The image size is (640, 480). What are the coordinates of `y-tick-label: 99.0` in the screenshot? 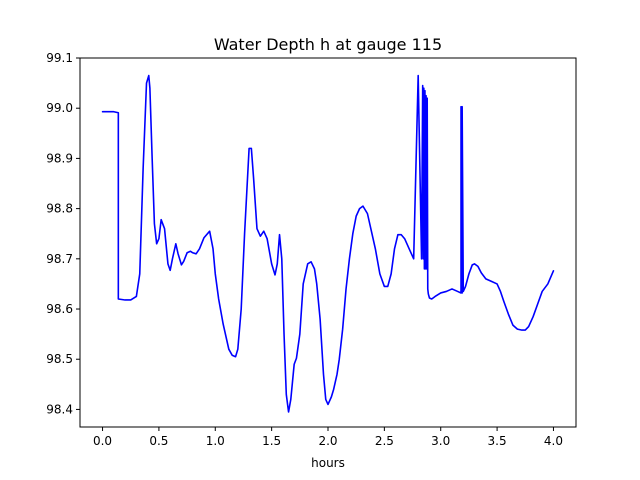 It's located at (59, 108).